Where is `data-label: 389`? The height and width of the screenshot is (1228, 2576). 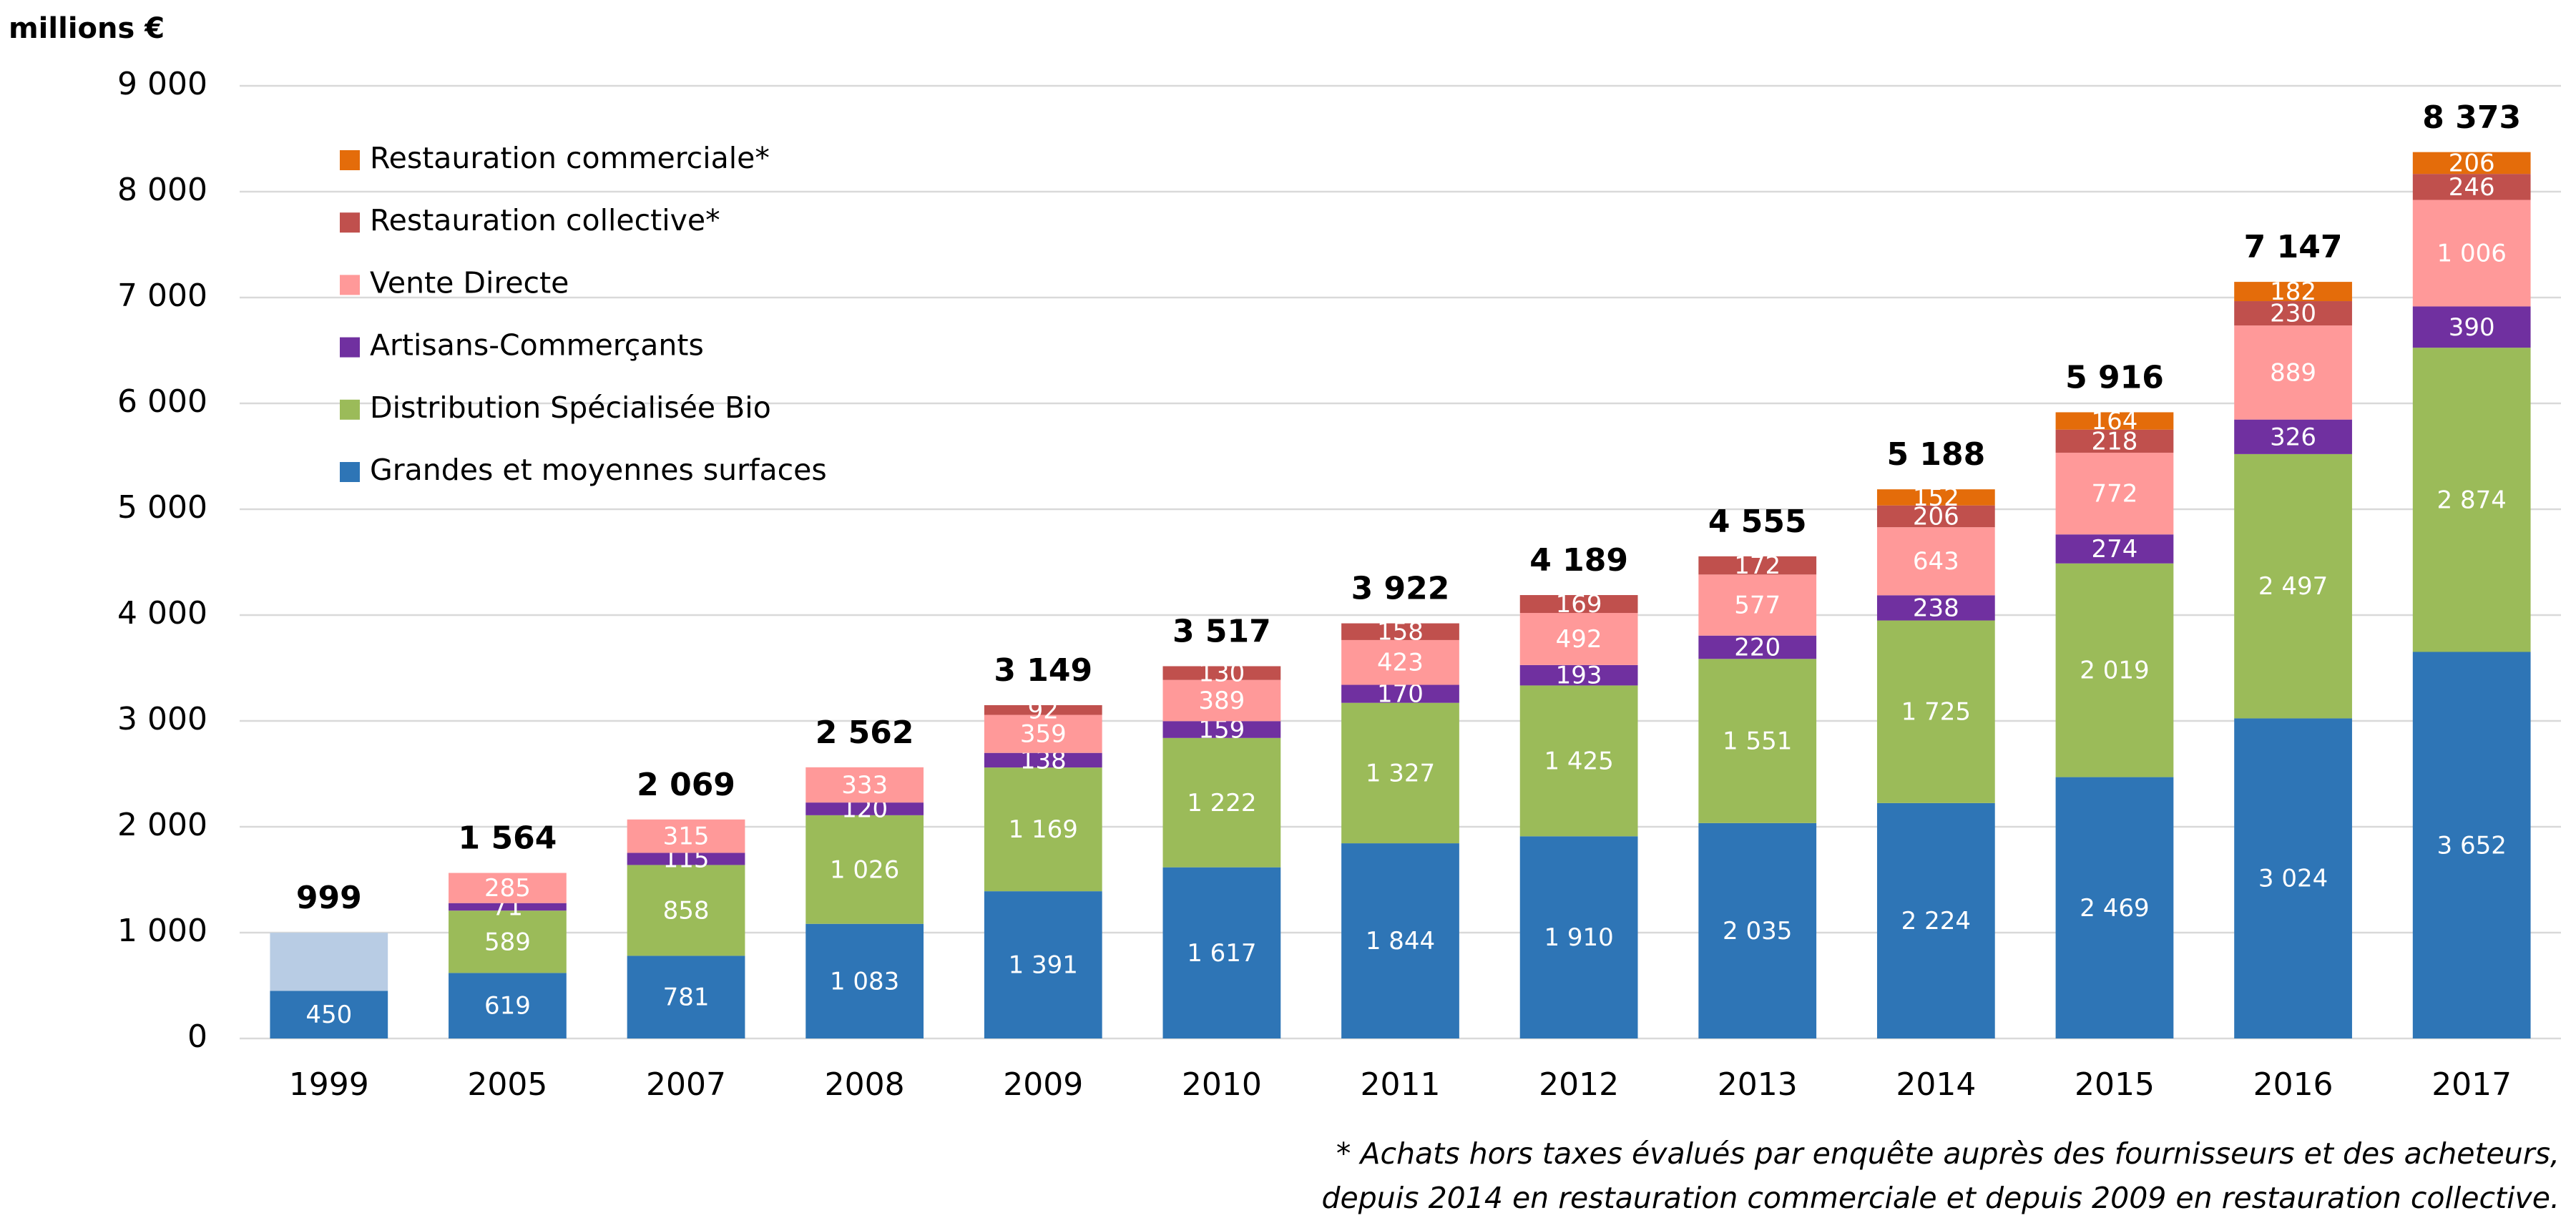
data-label: 389 is located at coordinates (1221, 701).